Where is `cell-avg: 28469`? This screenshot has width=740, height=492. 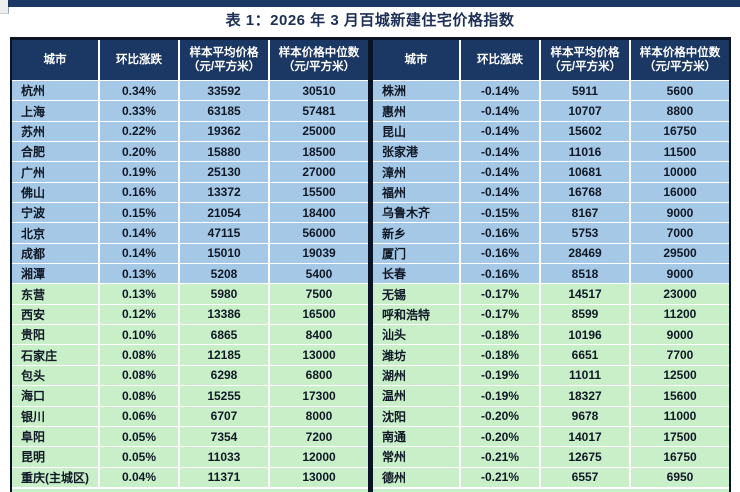 cell-avg: 28469 is located at coordinates (586, 253).